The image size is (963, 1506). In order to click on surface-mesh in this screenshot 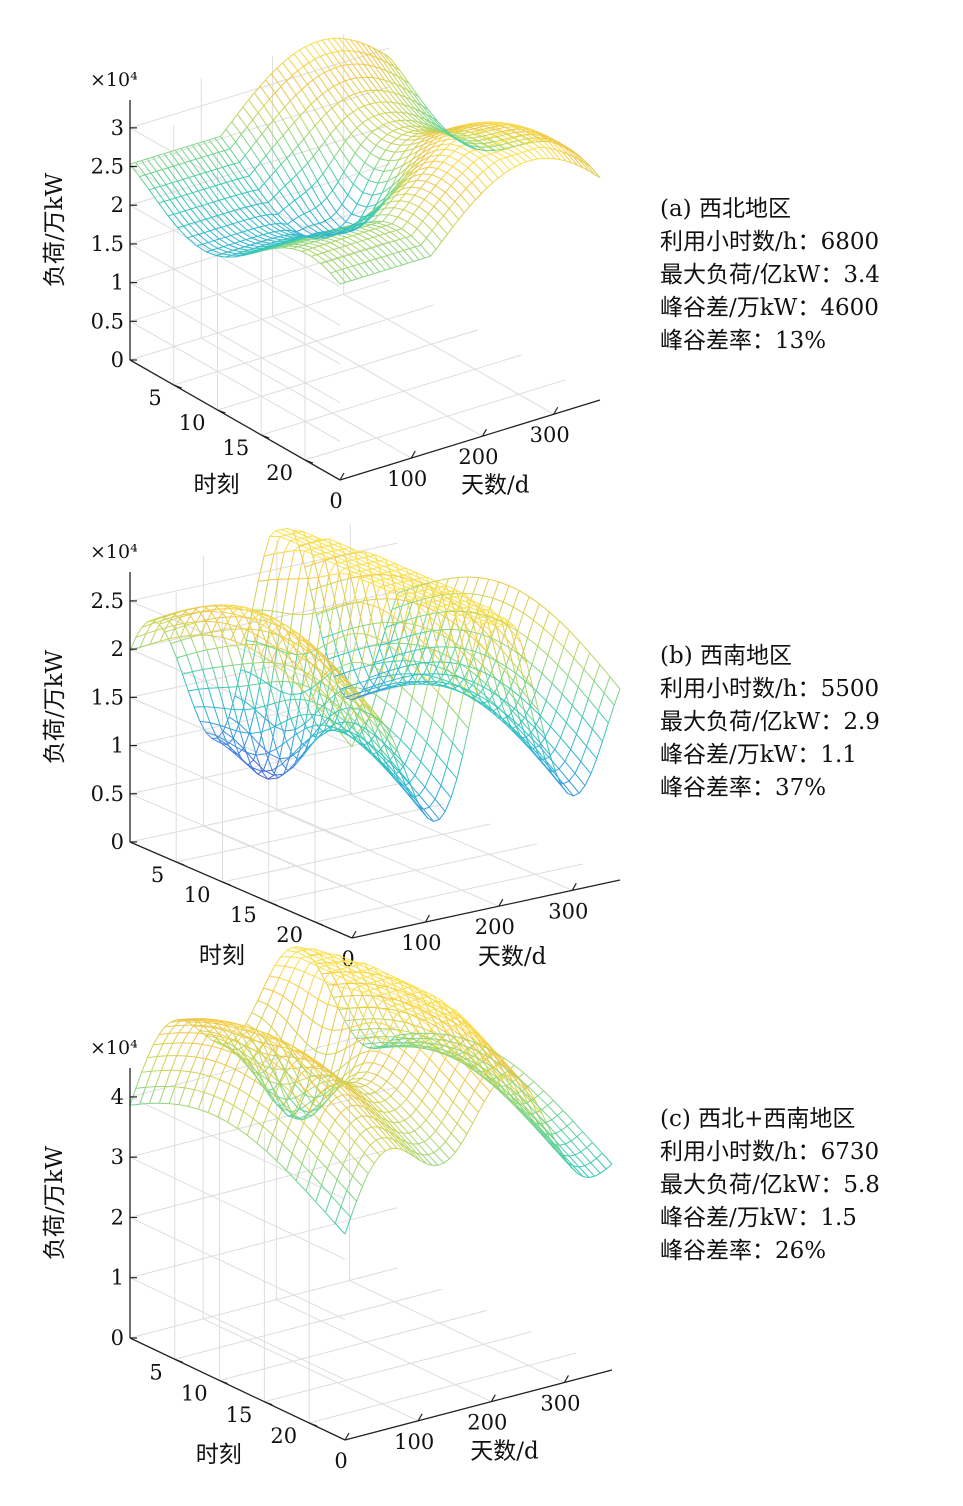, I will do `click(365, 161)`.